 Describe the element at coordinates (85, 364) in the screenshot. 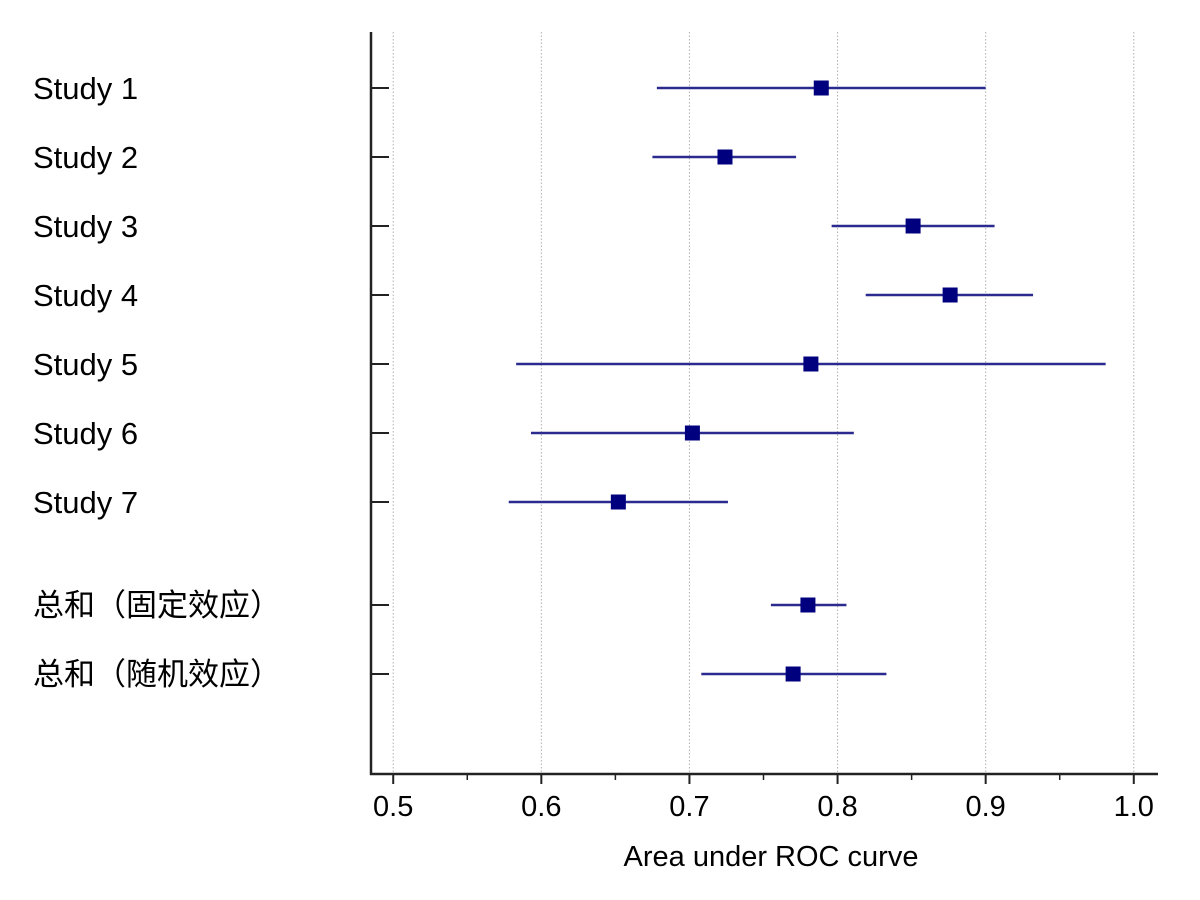

I see `study-label-5: Study 5` at that location.